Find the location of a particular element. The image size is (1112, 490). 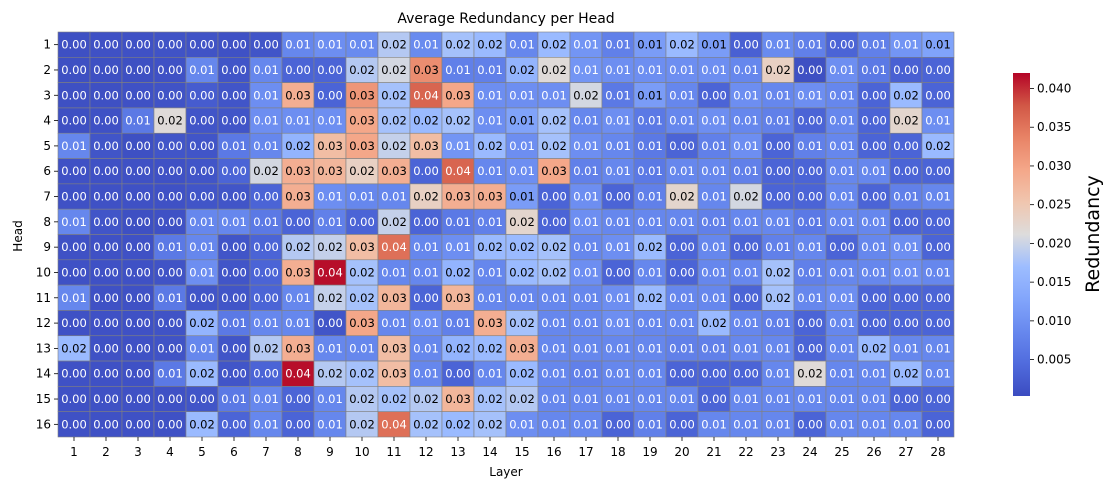

x-tick-label: 13 is located at coordinates (457, 452).